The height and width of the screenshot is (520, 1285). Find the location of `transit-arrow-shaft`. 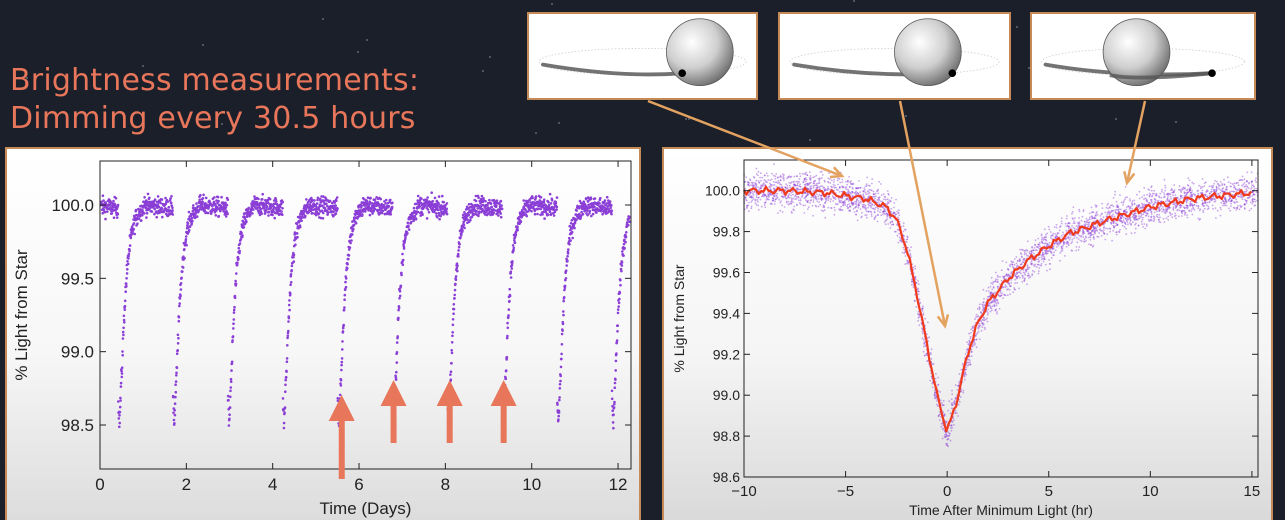

transit-arrow-shaft is located at coordinates (393, 422).